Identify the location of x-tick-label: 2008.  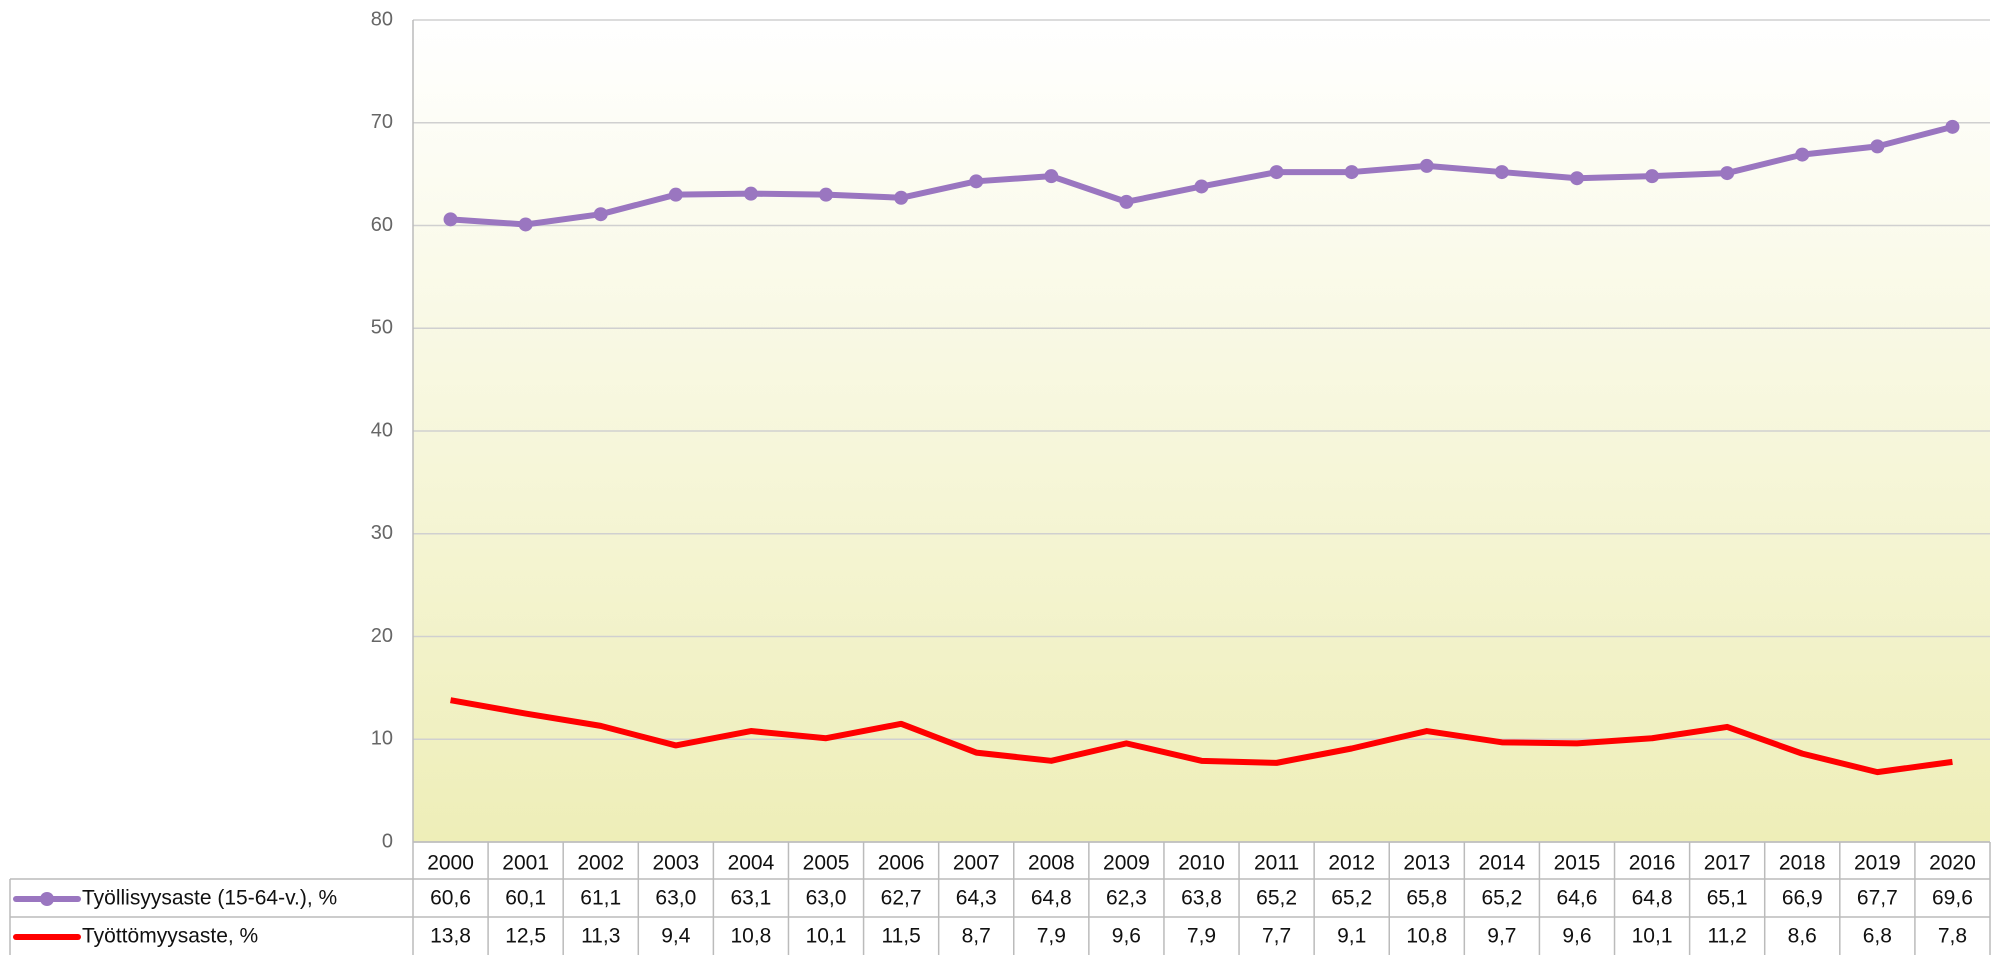
(1051, 863).